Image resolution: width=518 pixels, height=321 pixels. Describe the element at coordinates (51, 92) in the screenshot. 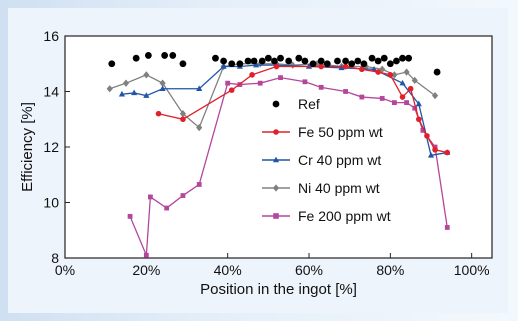

I see `y-tick-label: 14` at that location.